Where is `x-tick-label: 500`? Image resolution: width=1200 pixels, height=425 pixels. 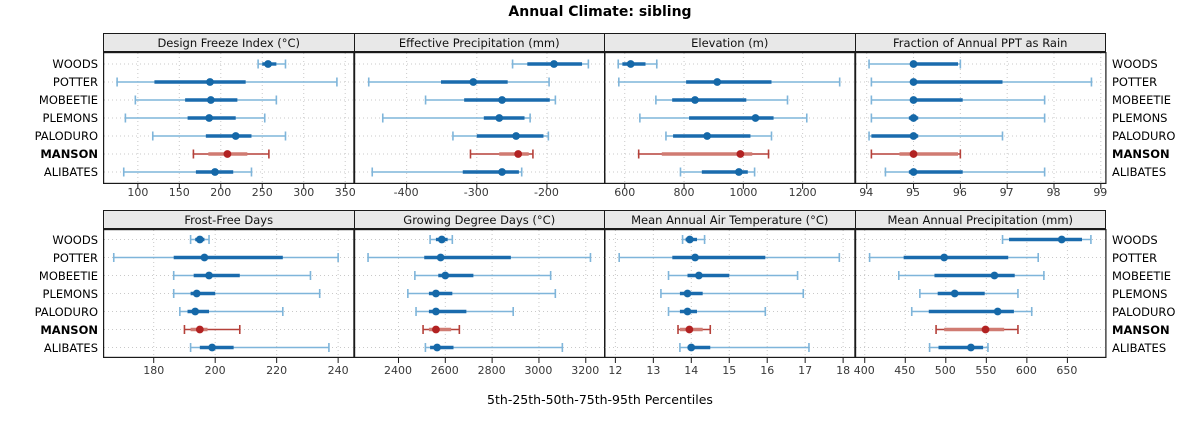
x-tick-label: 500 is located at coordinates (945, 370).